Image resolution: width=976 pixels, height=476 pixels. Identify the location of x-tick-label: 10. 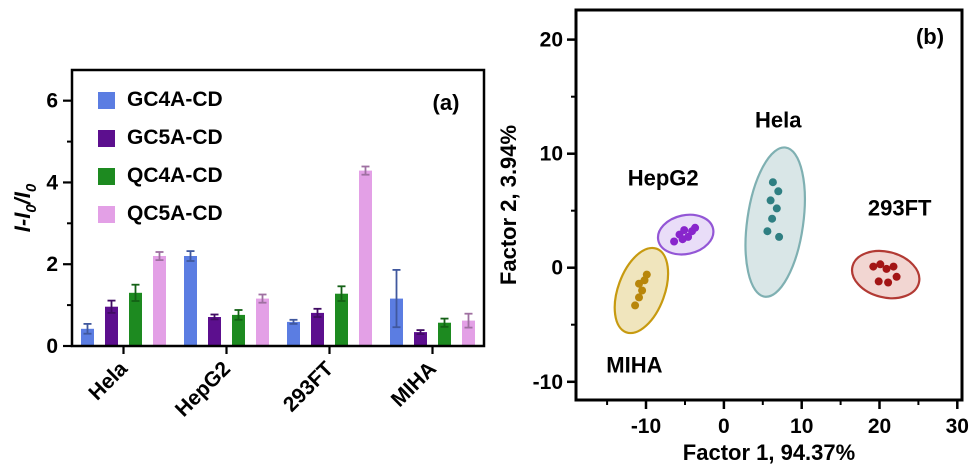
(801, 426).